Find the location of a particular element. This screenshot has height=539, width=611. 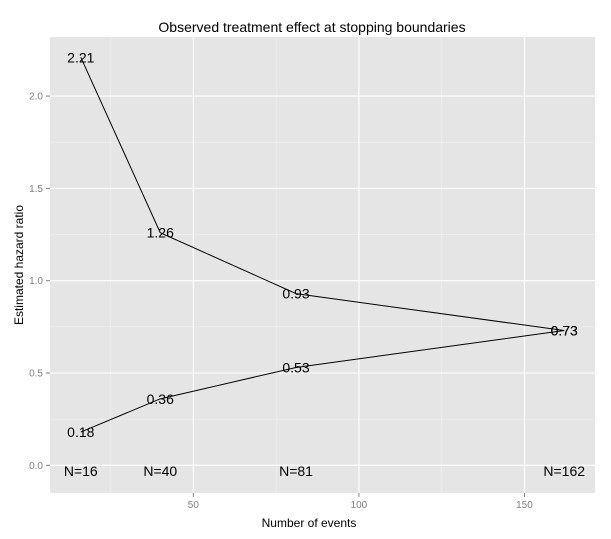

data-label: 1.26 is located at coordinates (160, 233).